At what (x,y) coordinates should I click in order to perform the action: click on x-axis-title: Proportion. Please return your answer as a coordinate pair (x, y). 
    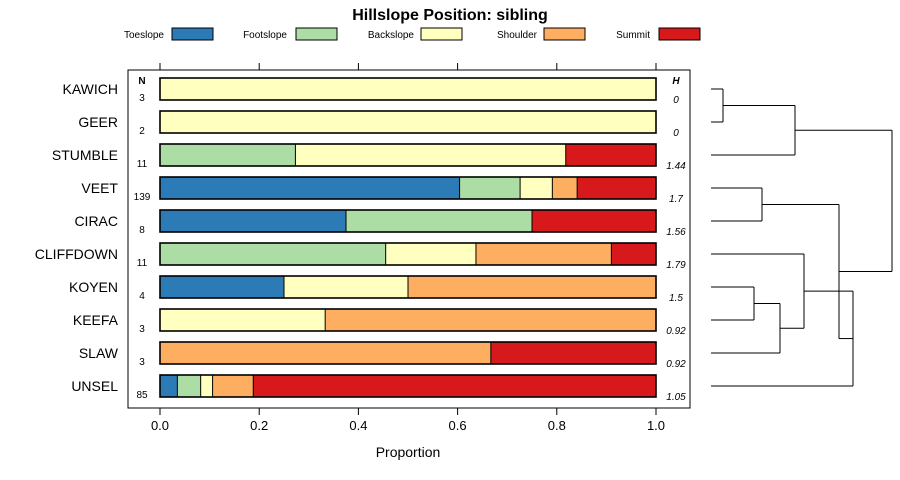
    Looking at the image, I should click on (408, 452).